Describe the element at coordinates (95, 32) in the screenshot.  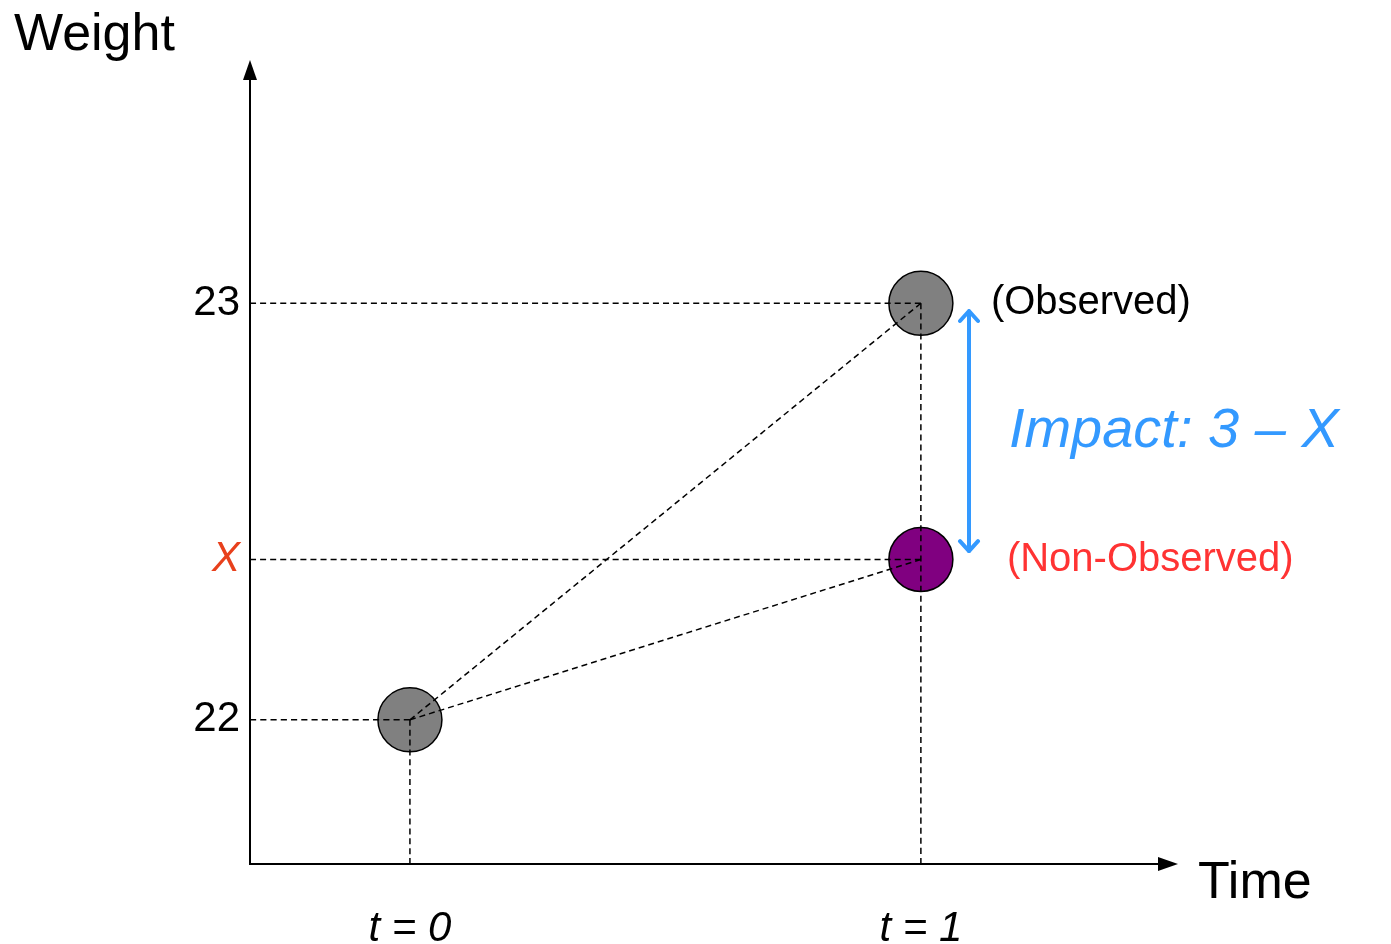
I see `y-axis-title: Weight` at that location.